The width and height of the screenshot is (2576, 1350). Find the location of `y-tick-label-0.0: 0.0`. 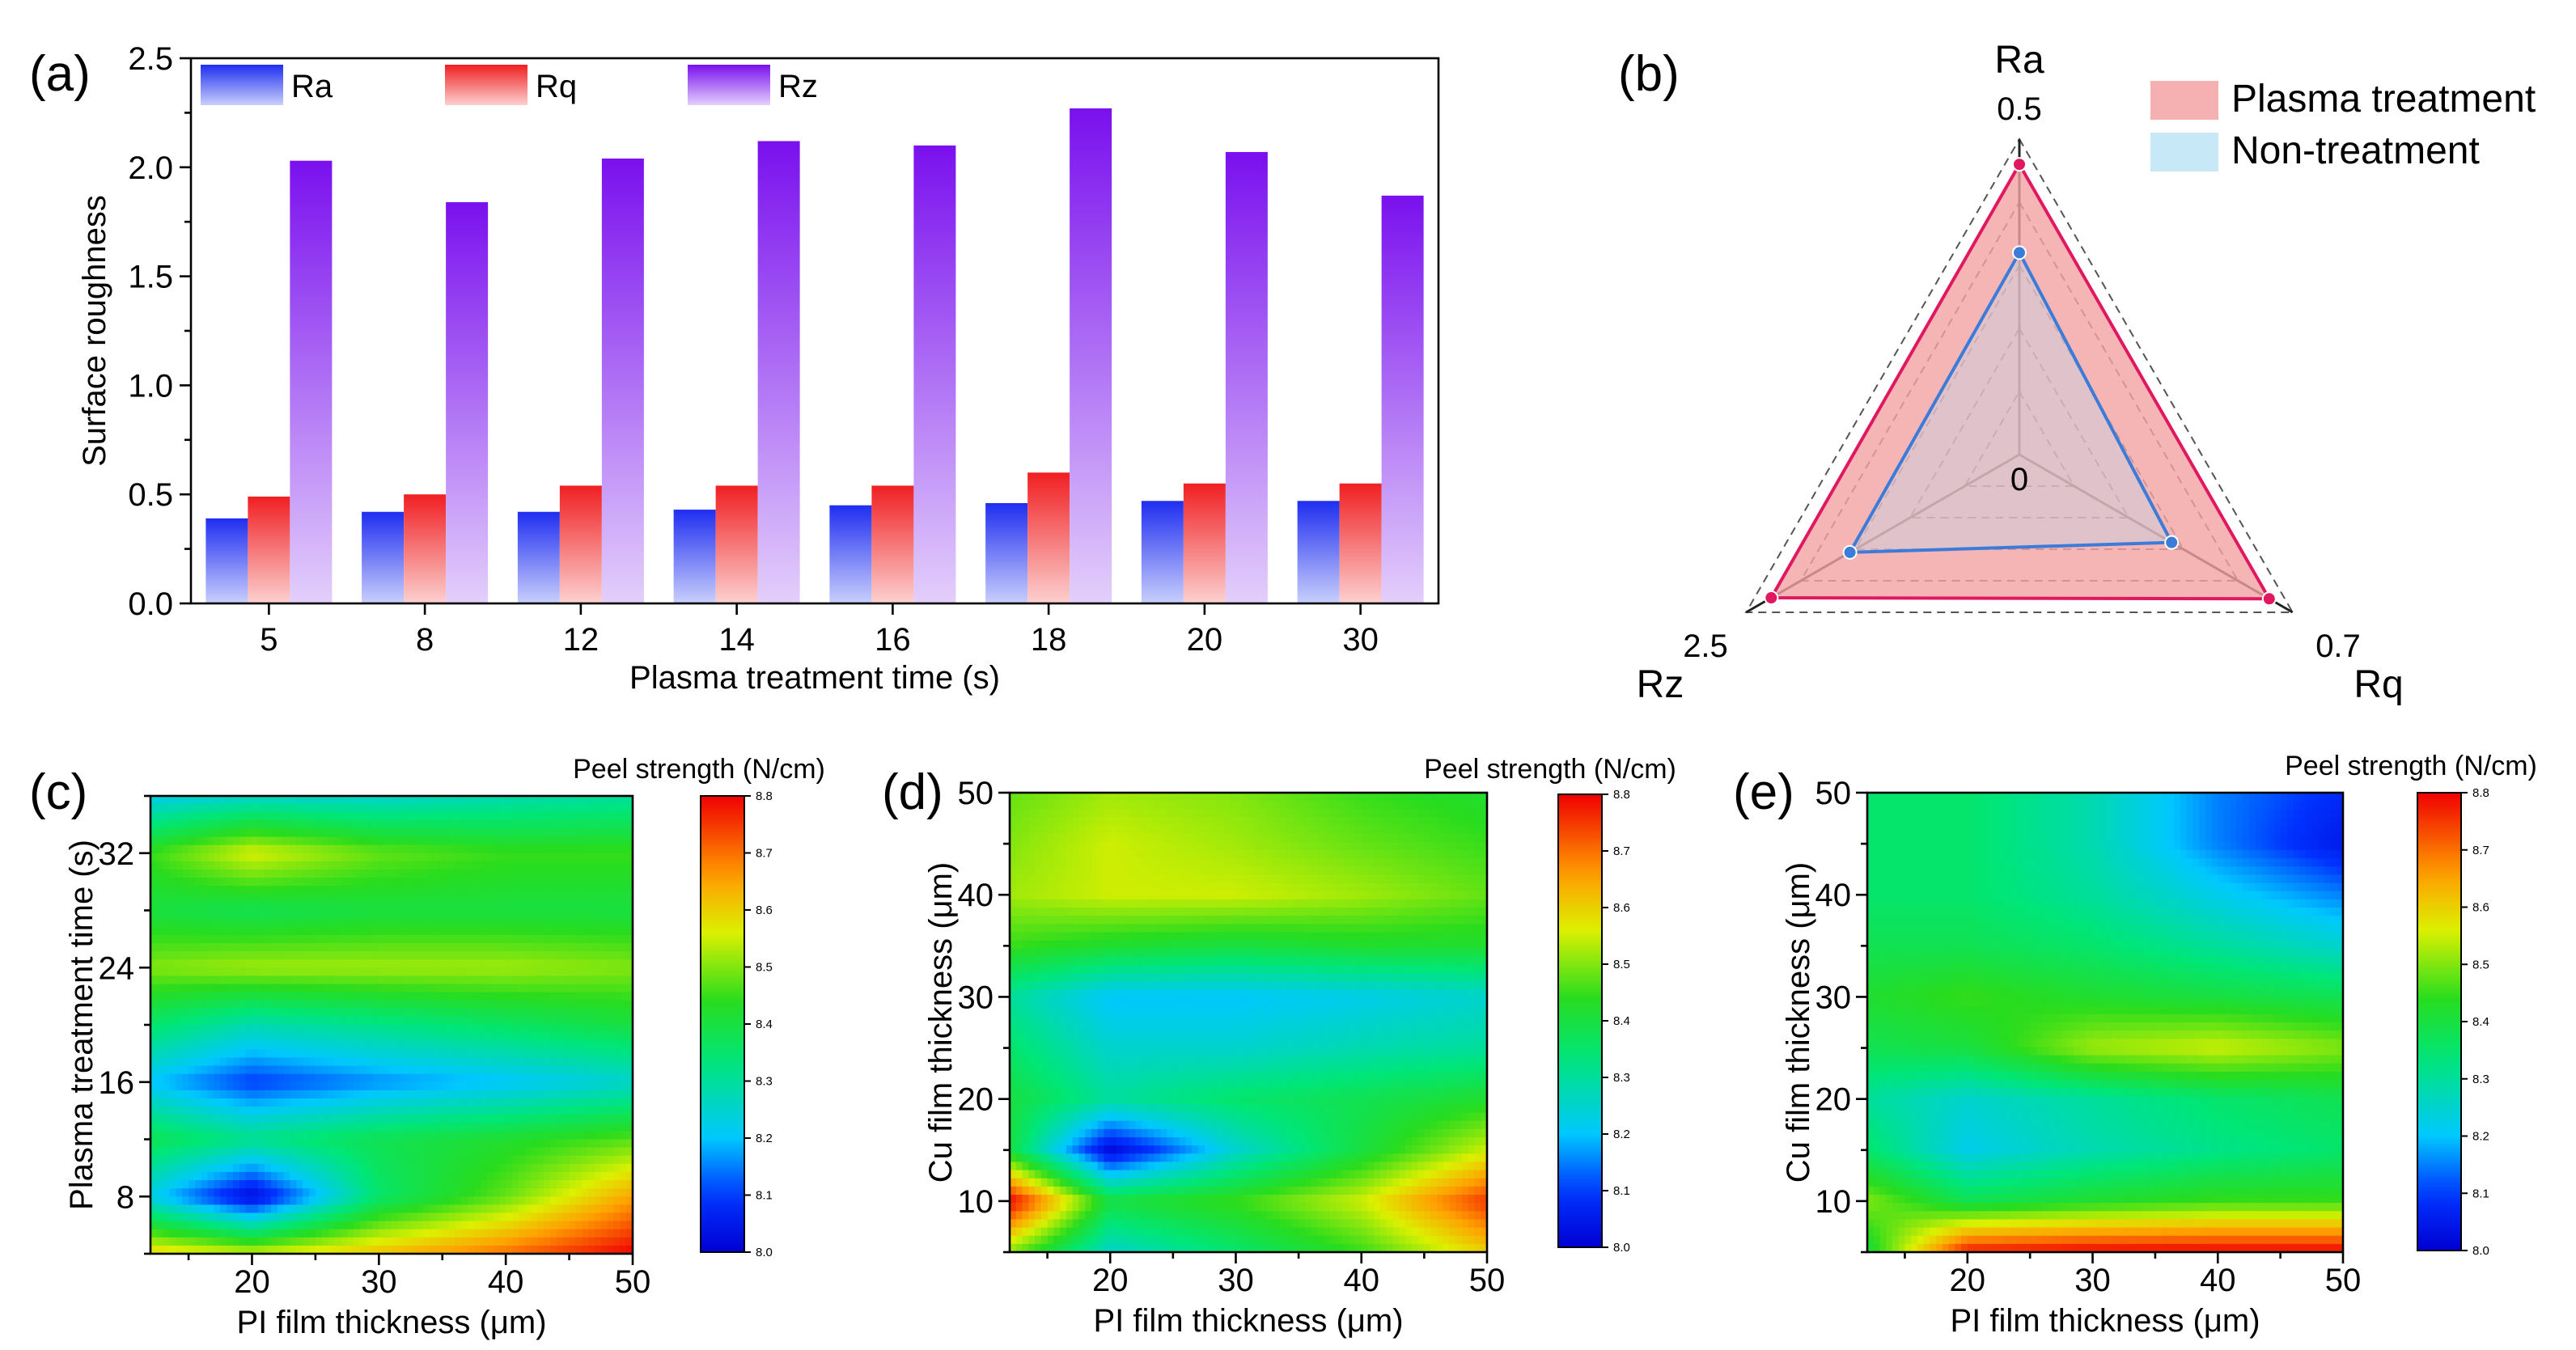

y-tick-label-0.0: 0.0 is located at coordinates (150, 604).